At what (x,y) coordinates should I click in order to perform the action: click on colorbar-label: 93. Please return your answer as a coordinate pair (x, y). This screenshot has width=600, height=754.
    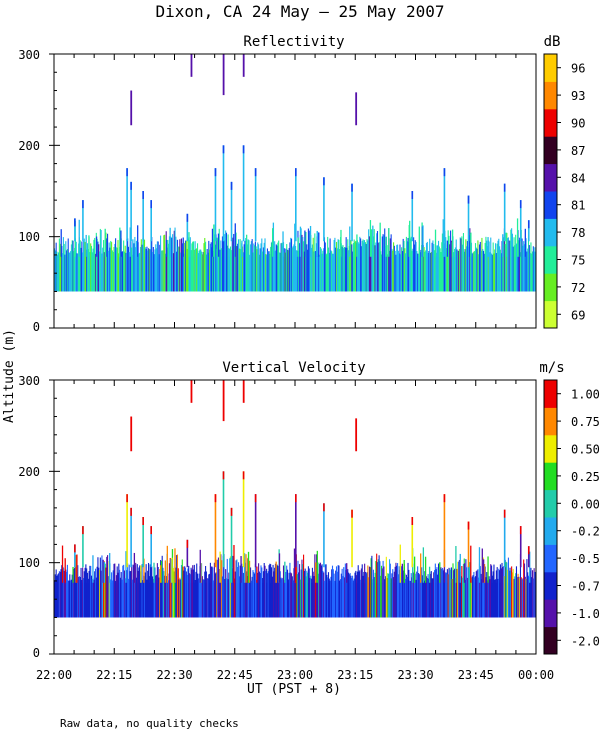
    Looking at the image, I should click on (578, 96).